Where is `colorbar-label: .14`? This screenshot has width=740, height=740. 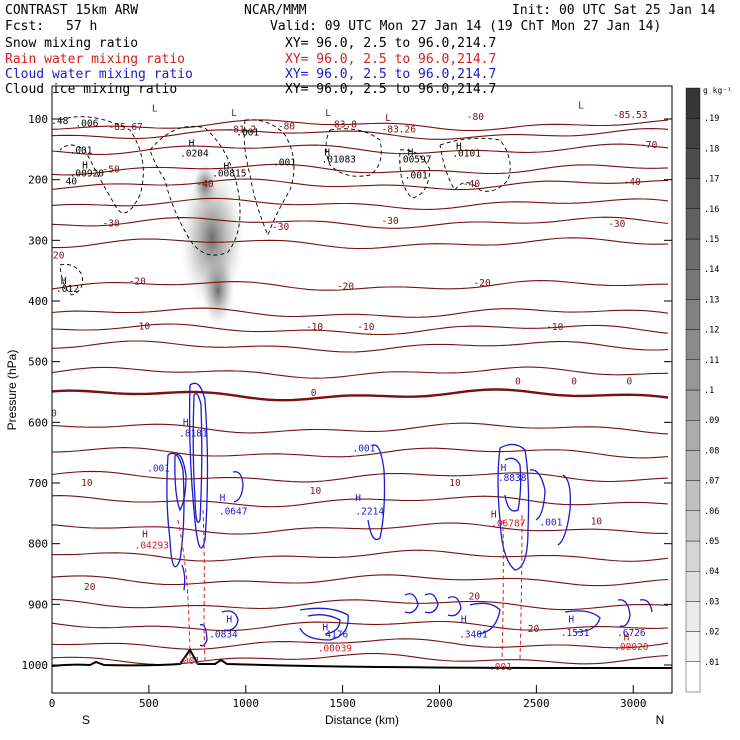 colorbar-label: .14 is located at coordinates (711, 270).